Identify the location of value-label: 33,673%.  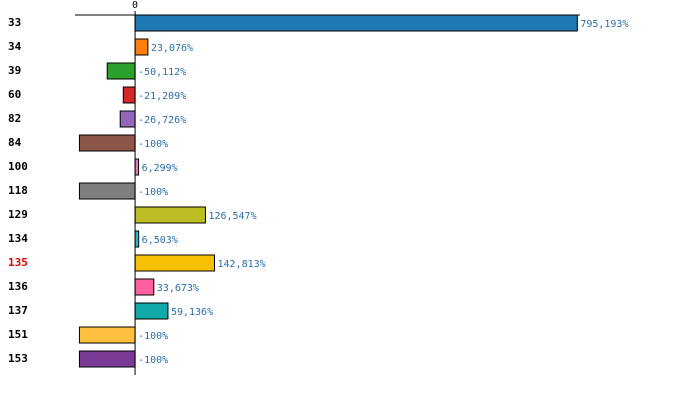
(178, 288).